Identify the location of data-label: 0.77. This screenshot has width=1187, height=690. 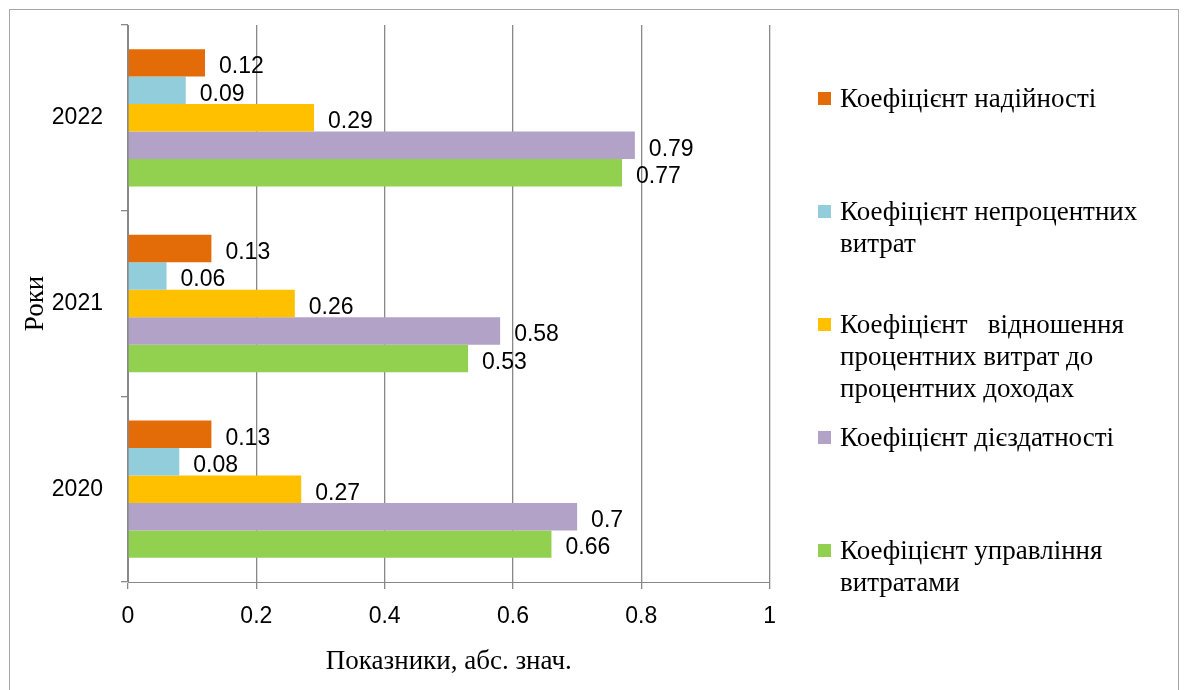
(658, 175).